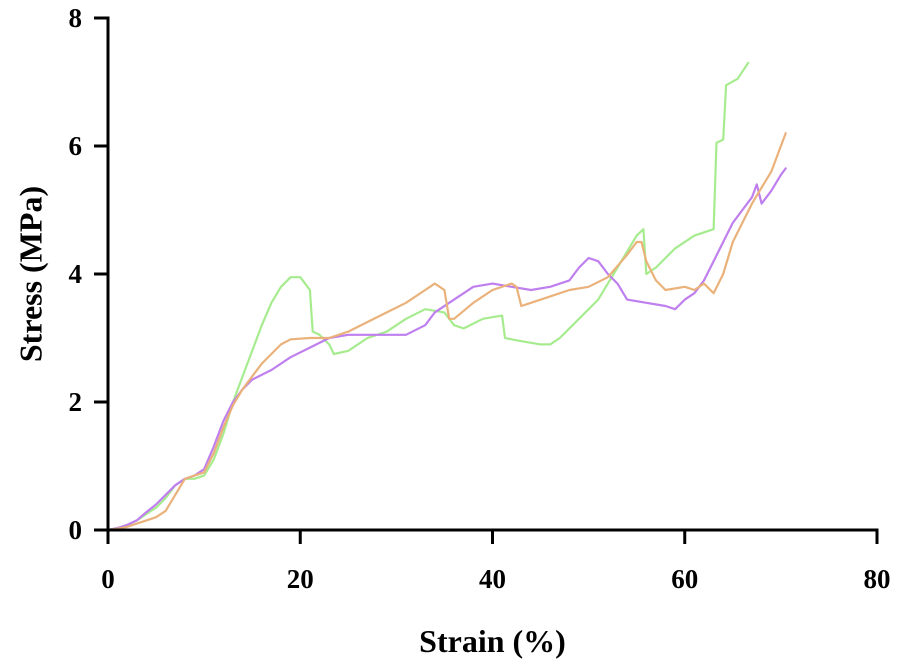 This screenshot has width=901, height=670. What do you see at coordinates (76, 18) in the screenshot?
I see `y-tick-label: 8` at bounding box center [76, 18].